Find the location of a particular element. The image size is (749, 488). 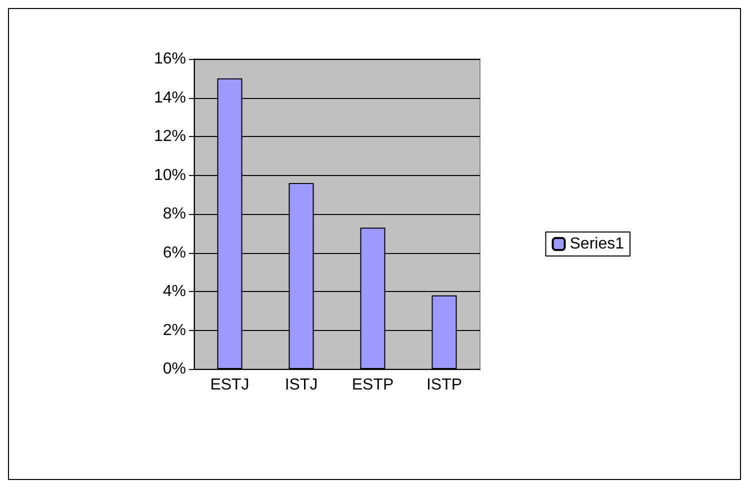

y-tick-label: 6% is located at coordinates (174, 253).